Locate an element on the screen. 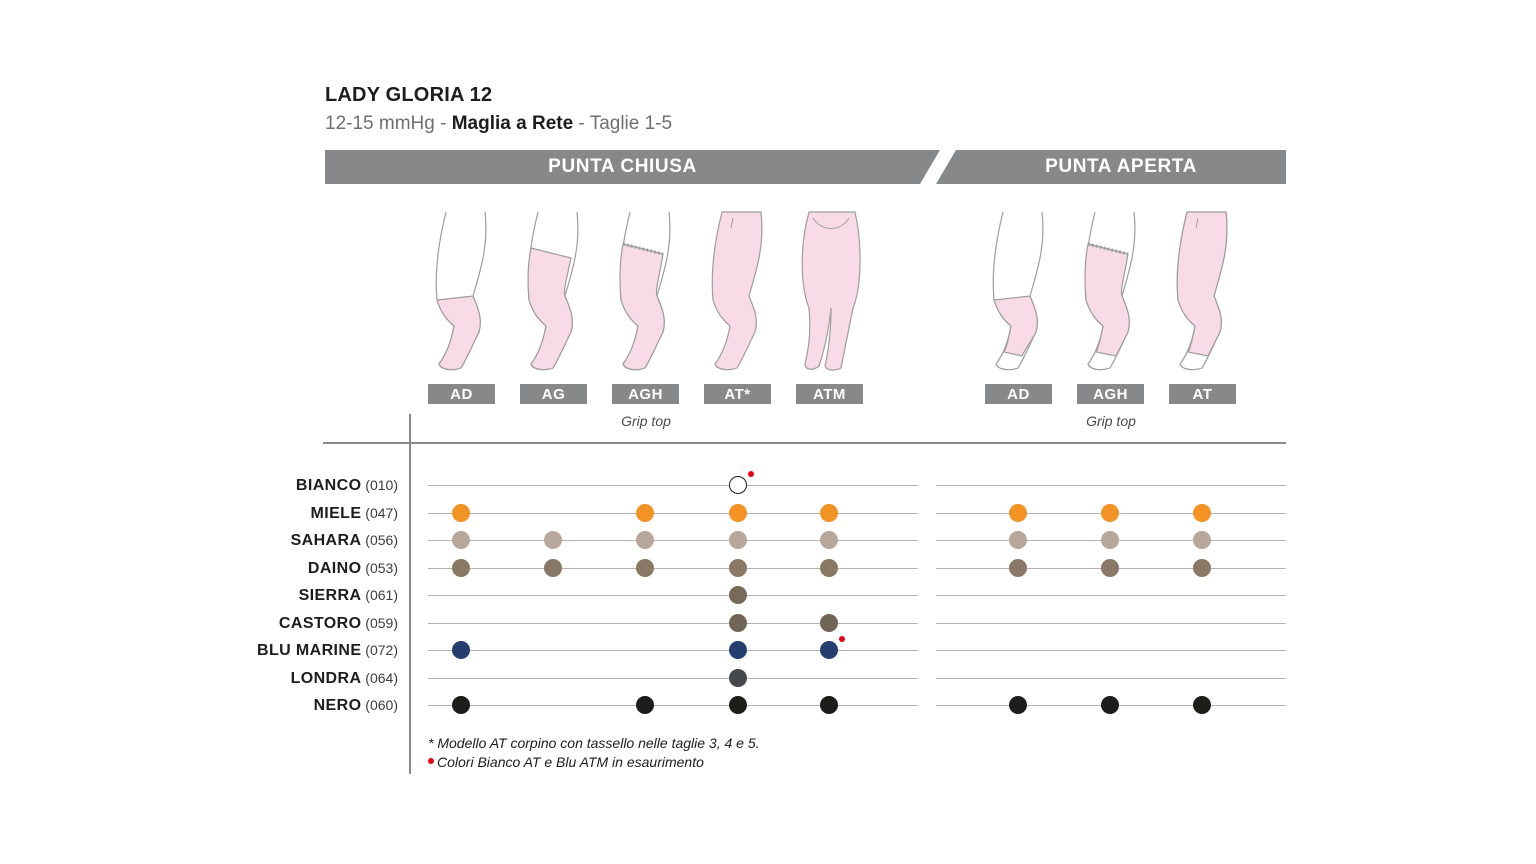 The height and width of the screenshot is (864, 1536). model-label-ag-closed: AG is located at coordinates (553, 394).